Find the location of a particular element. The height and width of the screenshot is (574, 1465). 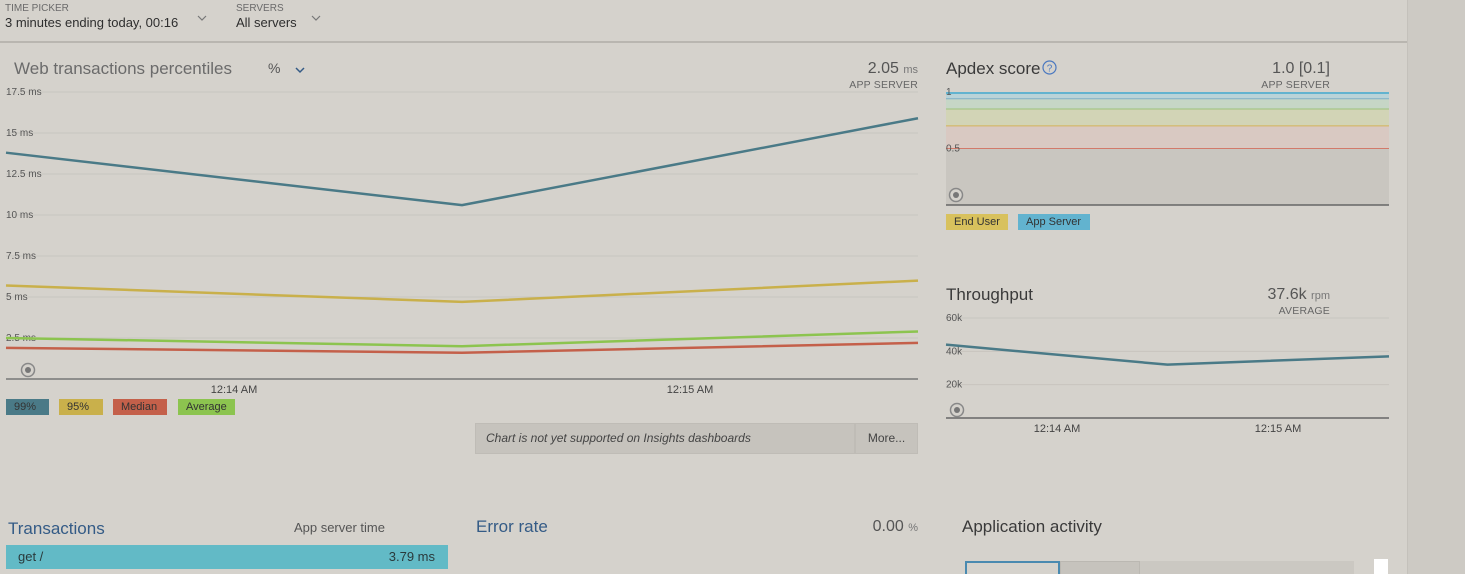

servers-picker: SERVERS All servers is located at coordinates (281, 17).